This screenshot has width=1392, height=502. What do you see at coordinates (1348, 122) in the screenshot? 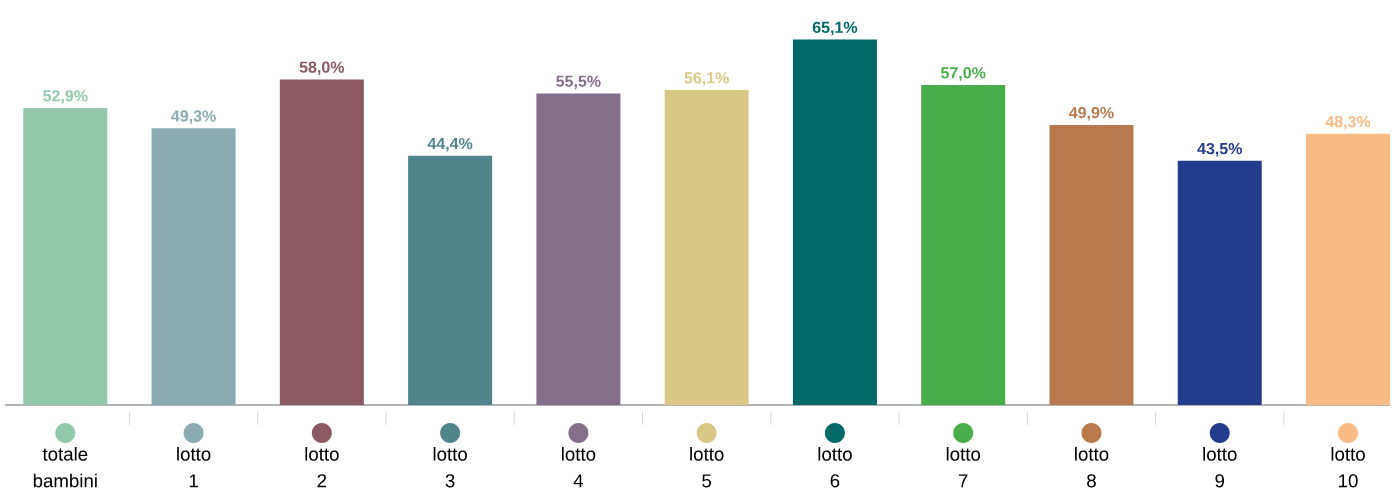
I see `data-label: 48,3%` at bounding box center [1348, 122].